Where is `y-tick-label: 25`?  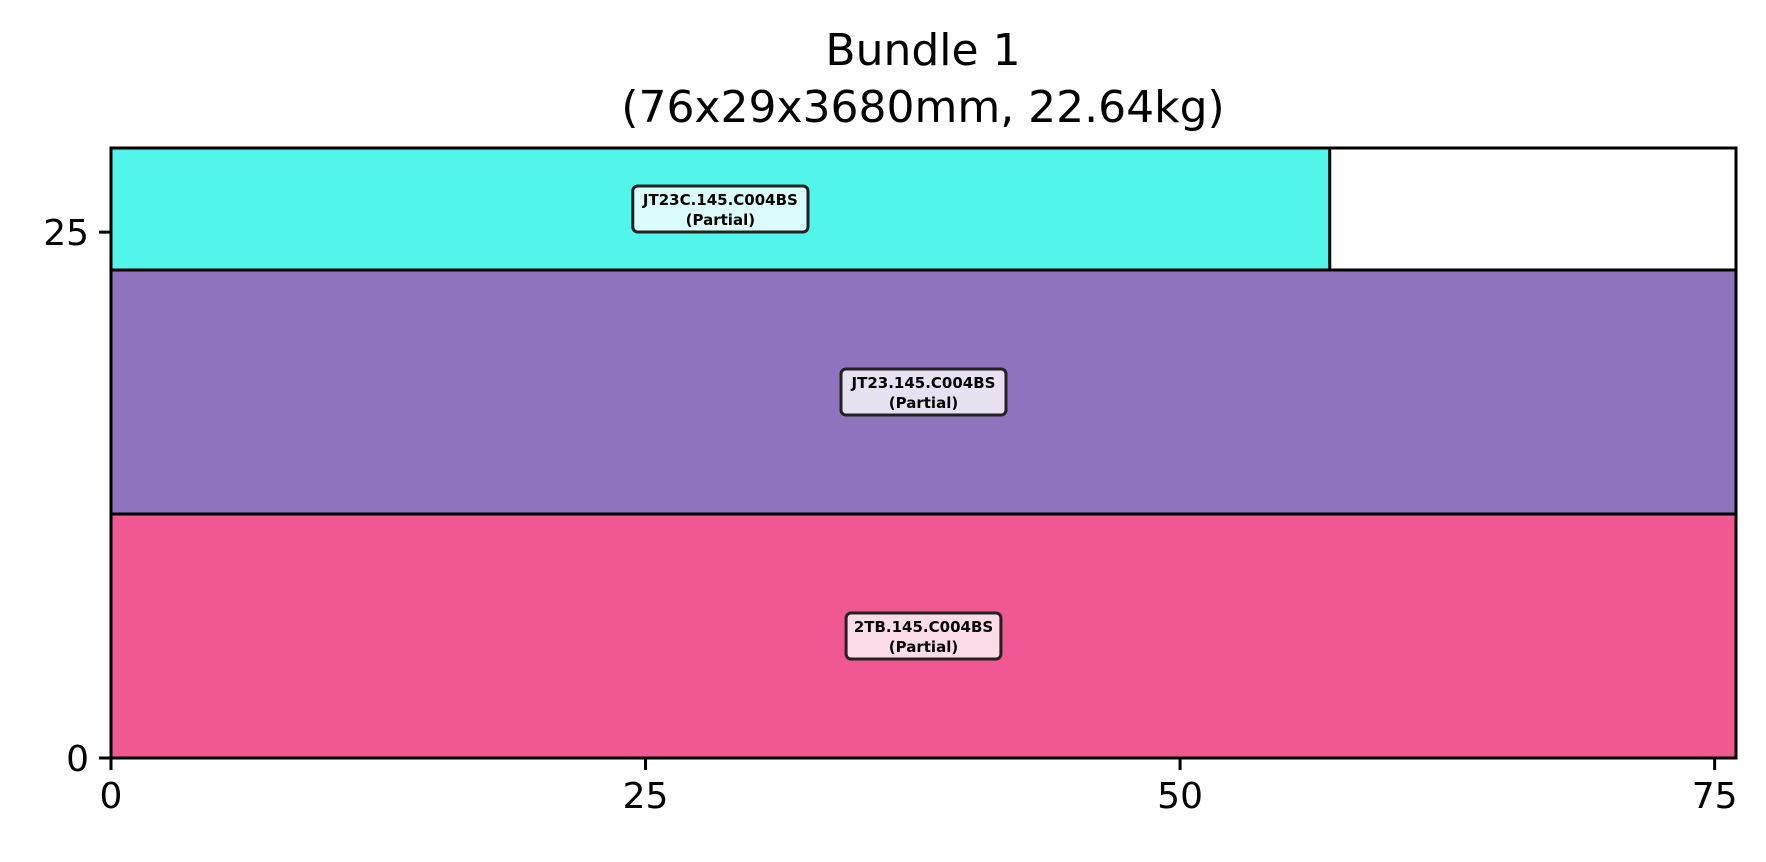 y-tick-label: 25 is located at coordinates (66, 233).